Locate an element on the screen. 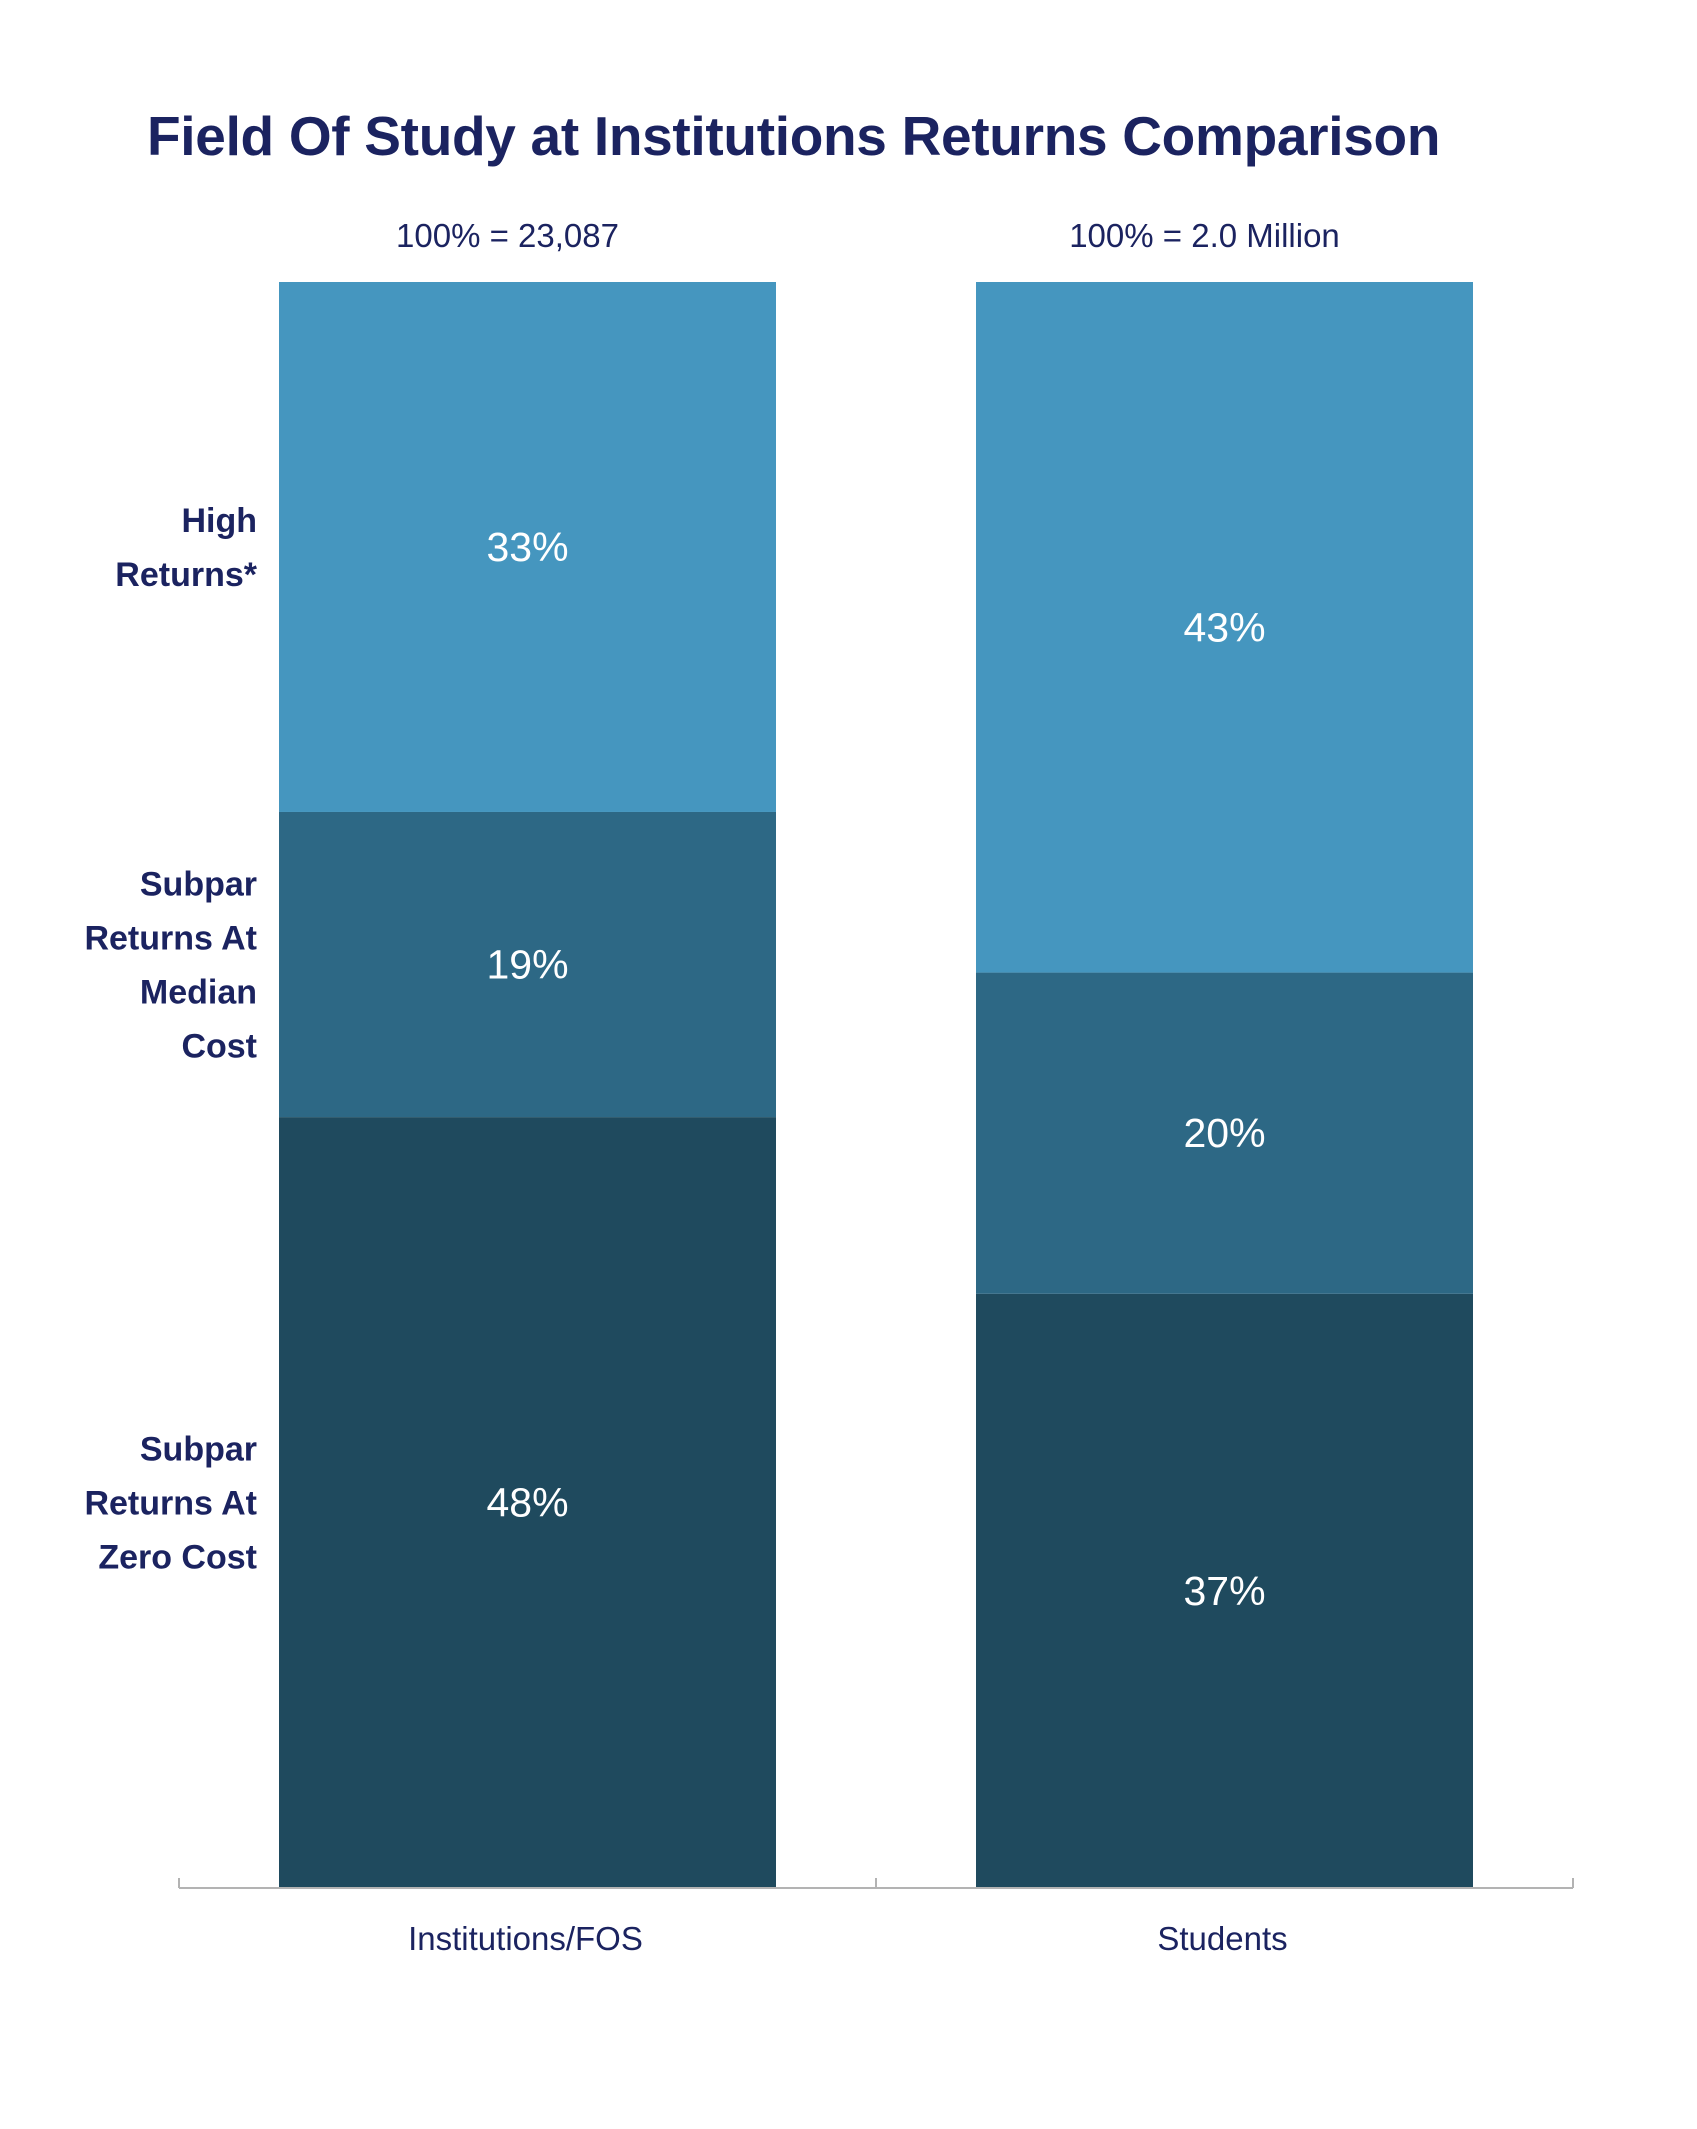 This screenshot has width=1697, height=2129. series-label: Zero Cost is located at coordinates (177, 1558).